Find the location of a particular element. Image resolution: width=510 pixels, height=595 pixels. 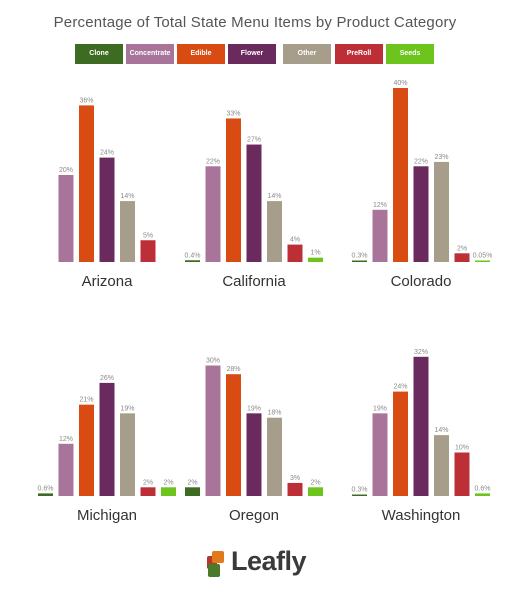

data-label-colorado-seeds: 0.05% is located at coordinates (483, 256).